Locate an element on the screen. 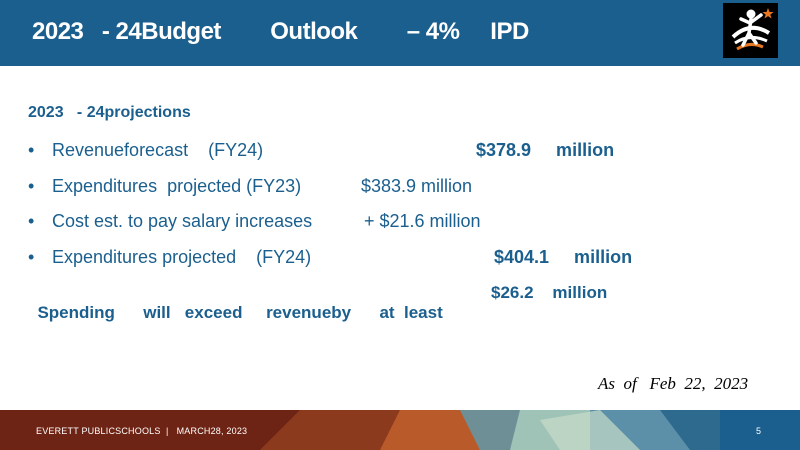  bullet-value: $383.9 million is located at coordinates (417, 186).